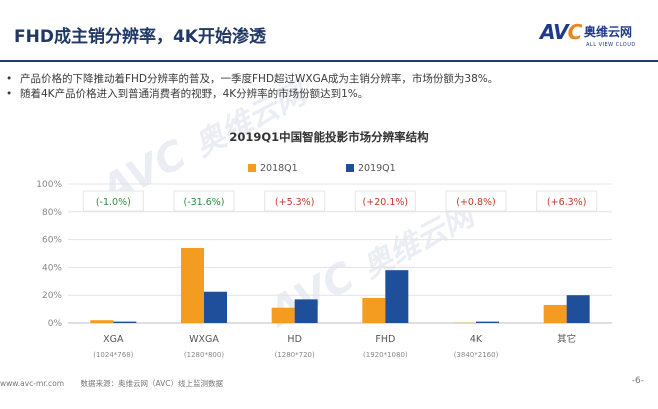 The height and width of the screenshot is (409, 658). Describe the element at coordinates (575, 32) in the screenshot. I see `logo-mark-c: C` at that location.